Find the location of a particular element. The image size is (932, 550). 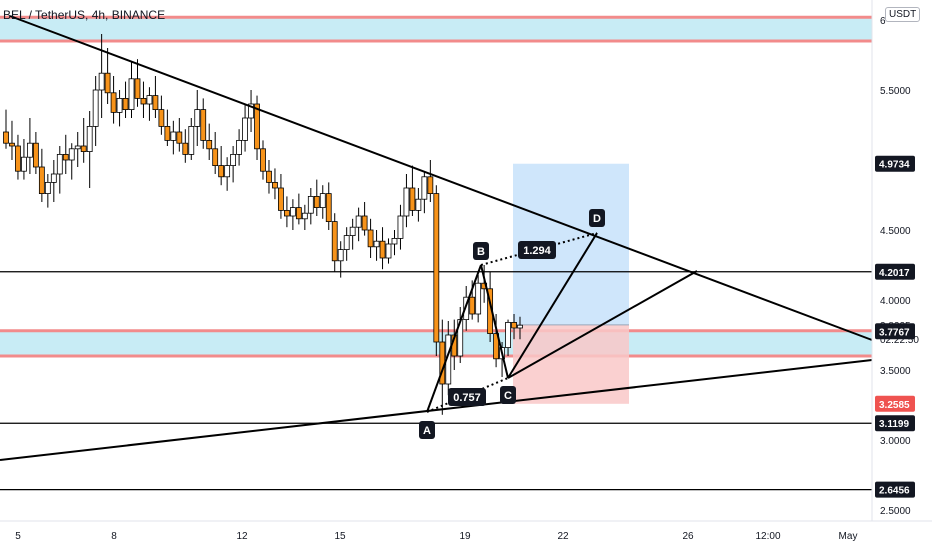

price-badge-2.6456 is located at coordinates (895, 489).